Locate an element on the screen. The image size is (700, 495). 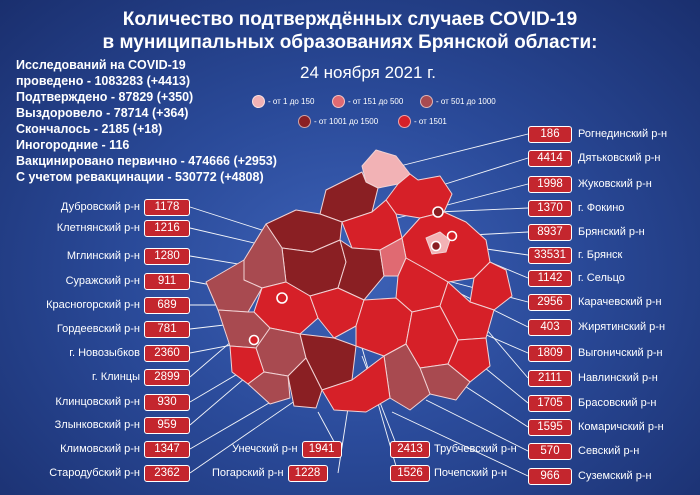
district-row: 1595 Комаричский р-н is located at coordinates (596, 427).